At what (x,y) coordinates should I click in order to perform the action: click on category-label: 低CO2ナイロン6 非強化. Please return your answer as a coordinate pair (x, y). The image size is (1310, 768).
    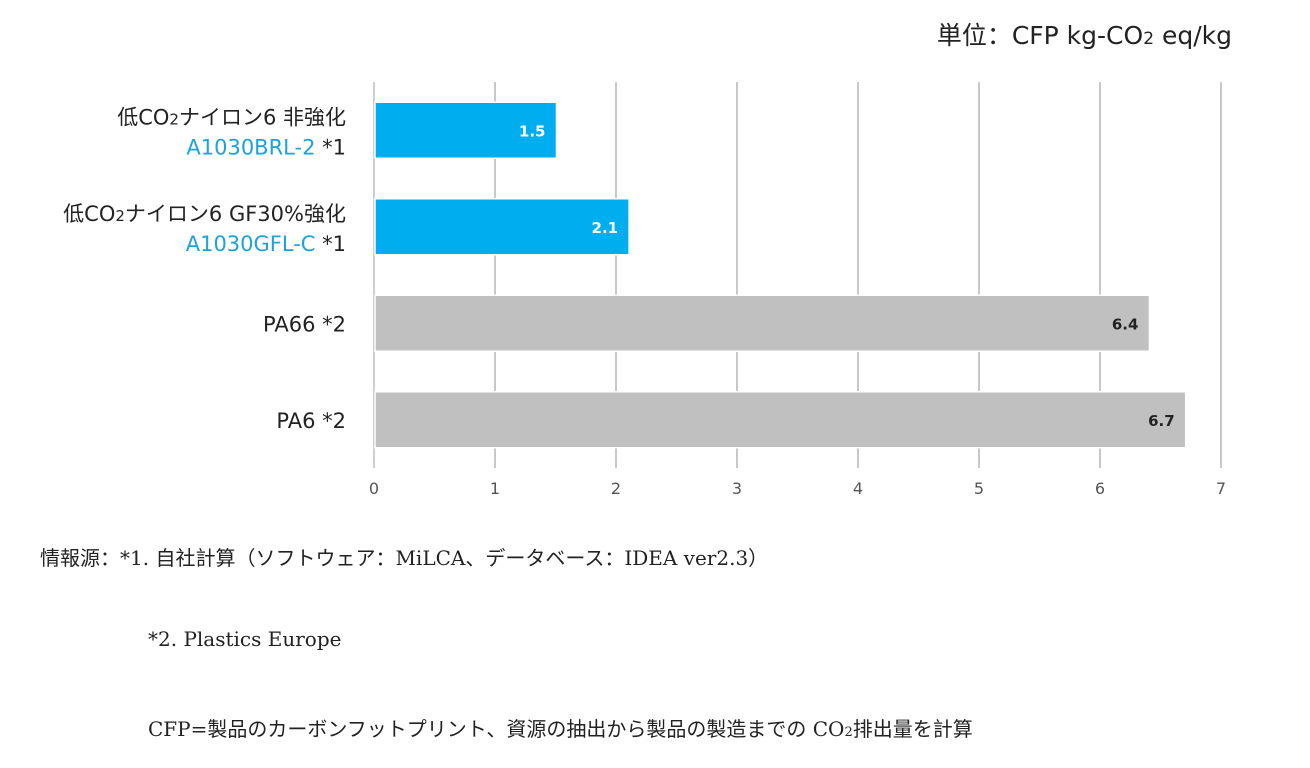
    Looking at the image, I should click on (231, 117).